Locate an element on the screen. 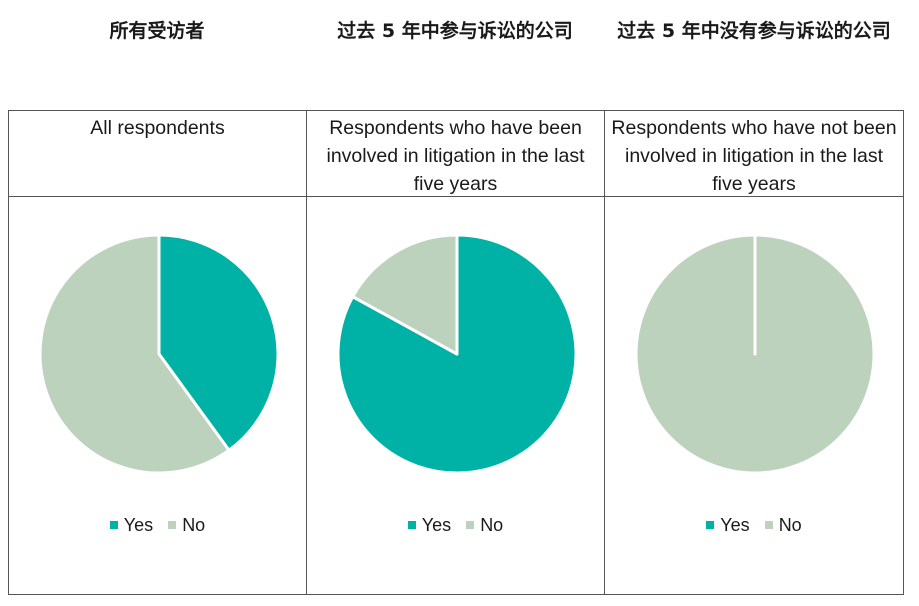 The width and height of the screenshot is (919, 606). chinese-title-not-involved: 过去 5 年中没有参与诉讼的公司 is located at coordinates (754, 31).